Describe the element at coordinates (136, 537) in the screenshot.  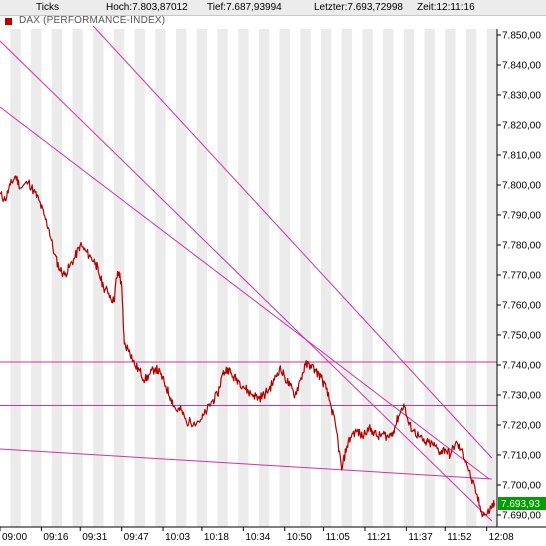
I see `x-tick-label: 09:47` at that location.